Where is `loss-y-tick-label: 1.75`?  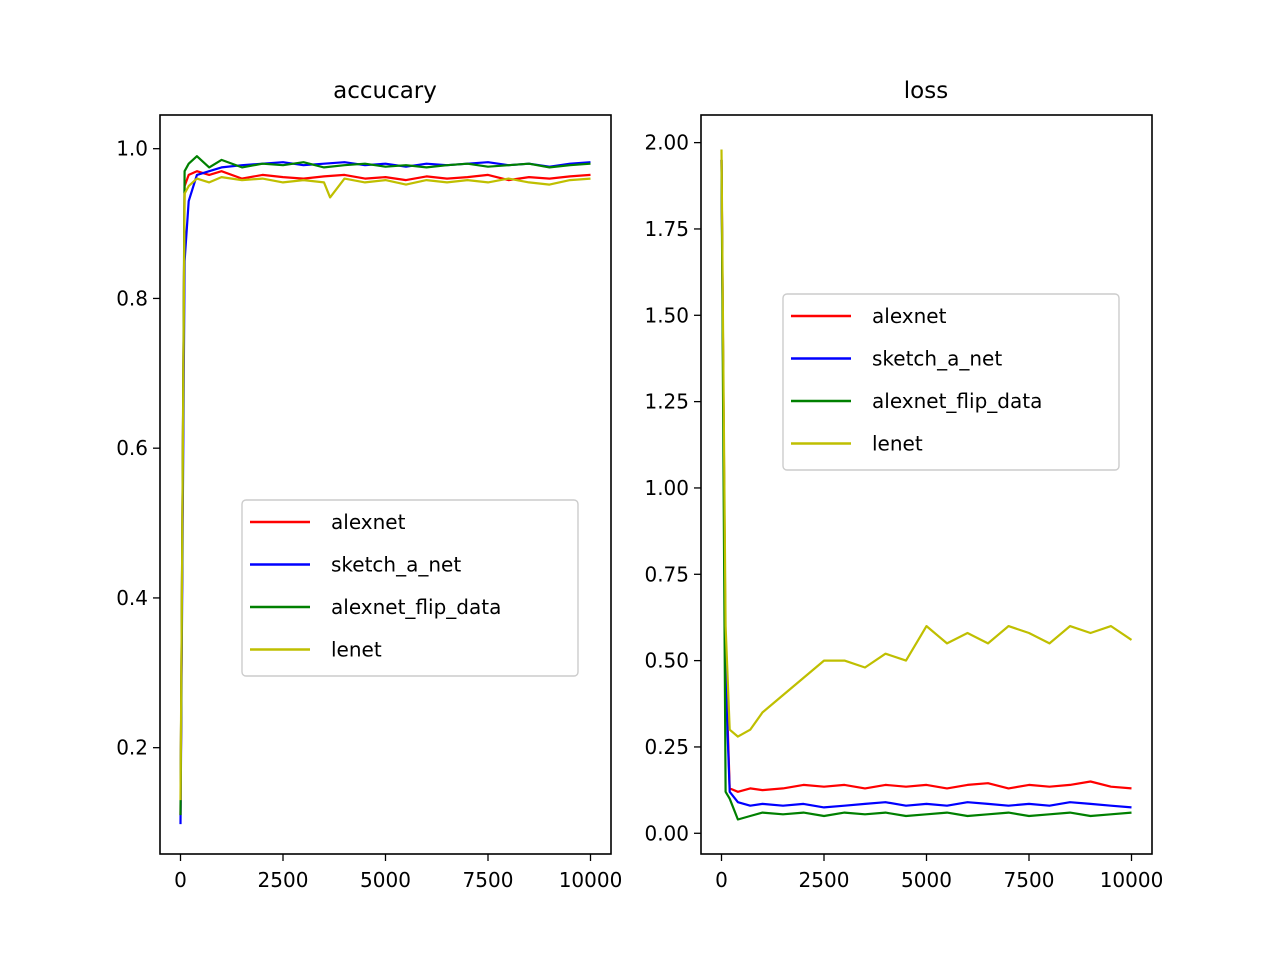
loss-y-tick-label: 1.75 is located at coordinates (666, 229).